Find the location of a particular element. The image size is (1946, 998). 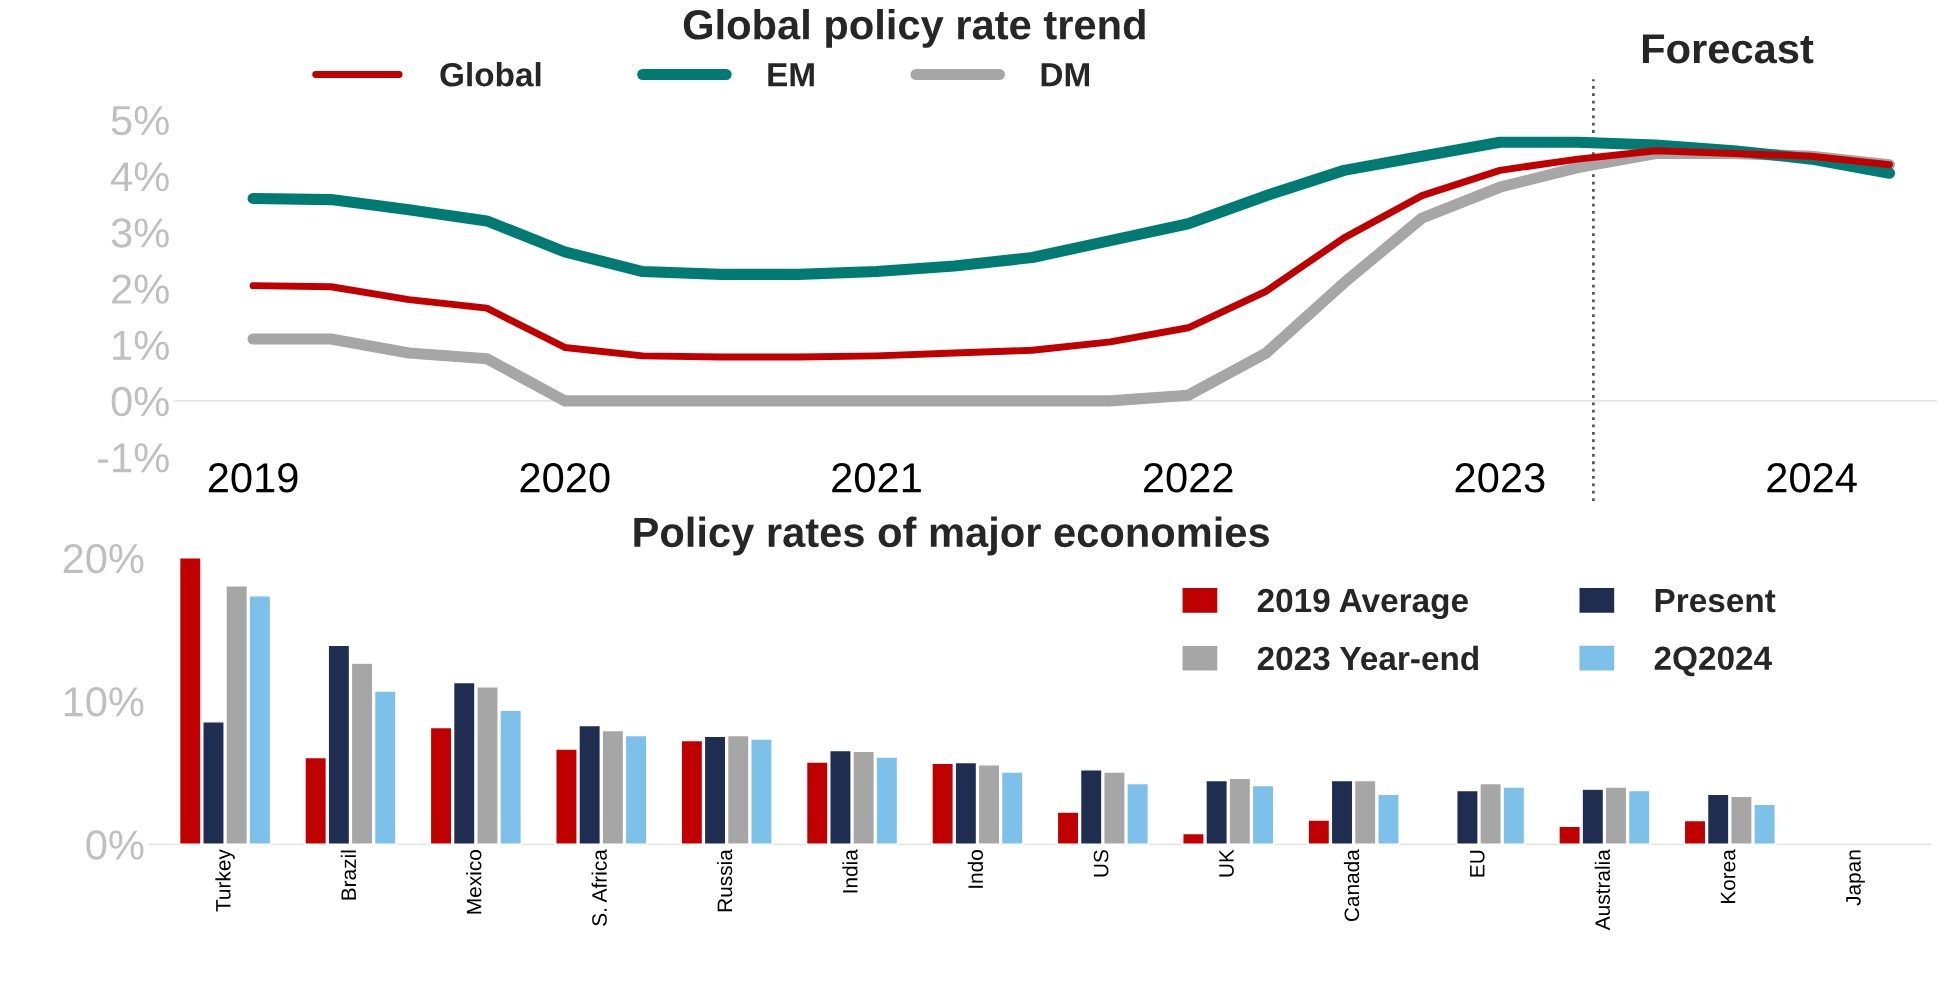

x-tick-label: 2021 is located at coordinates (876, 478).